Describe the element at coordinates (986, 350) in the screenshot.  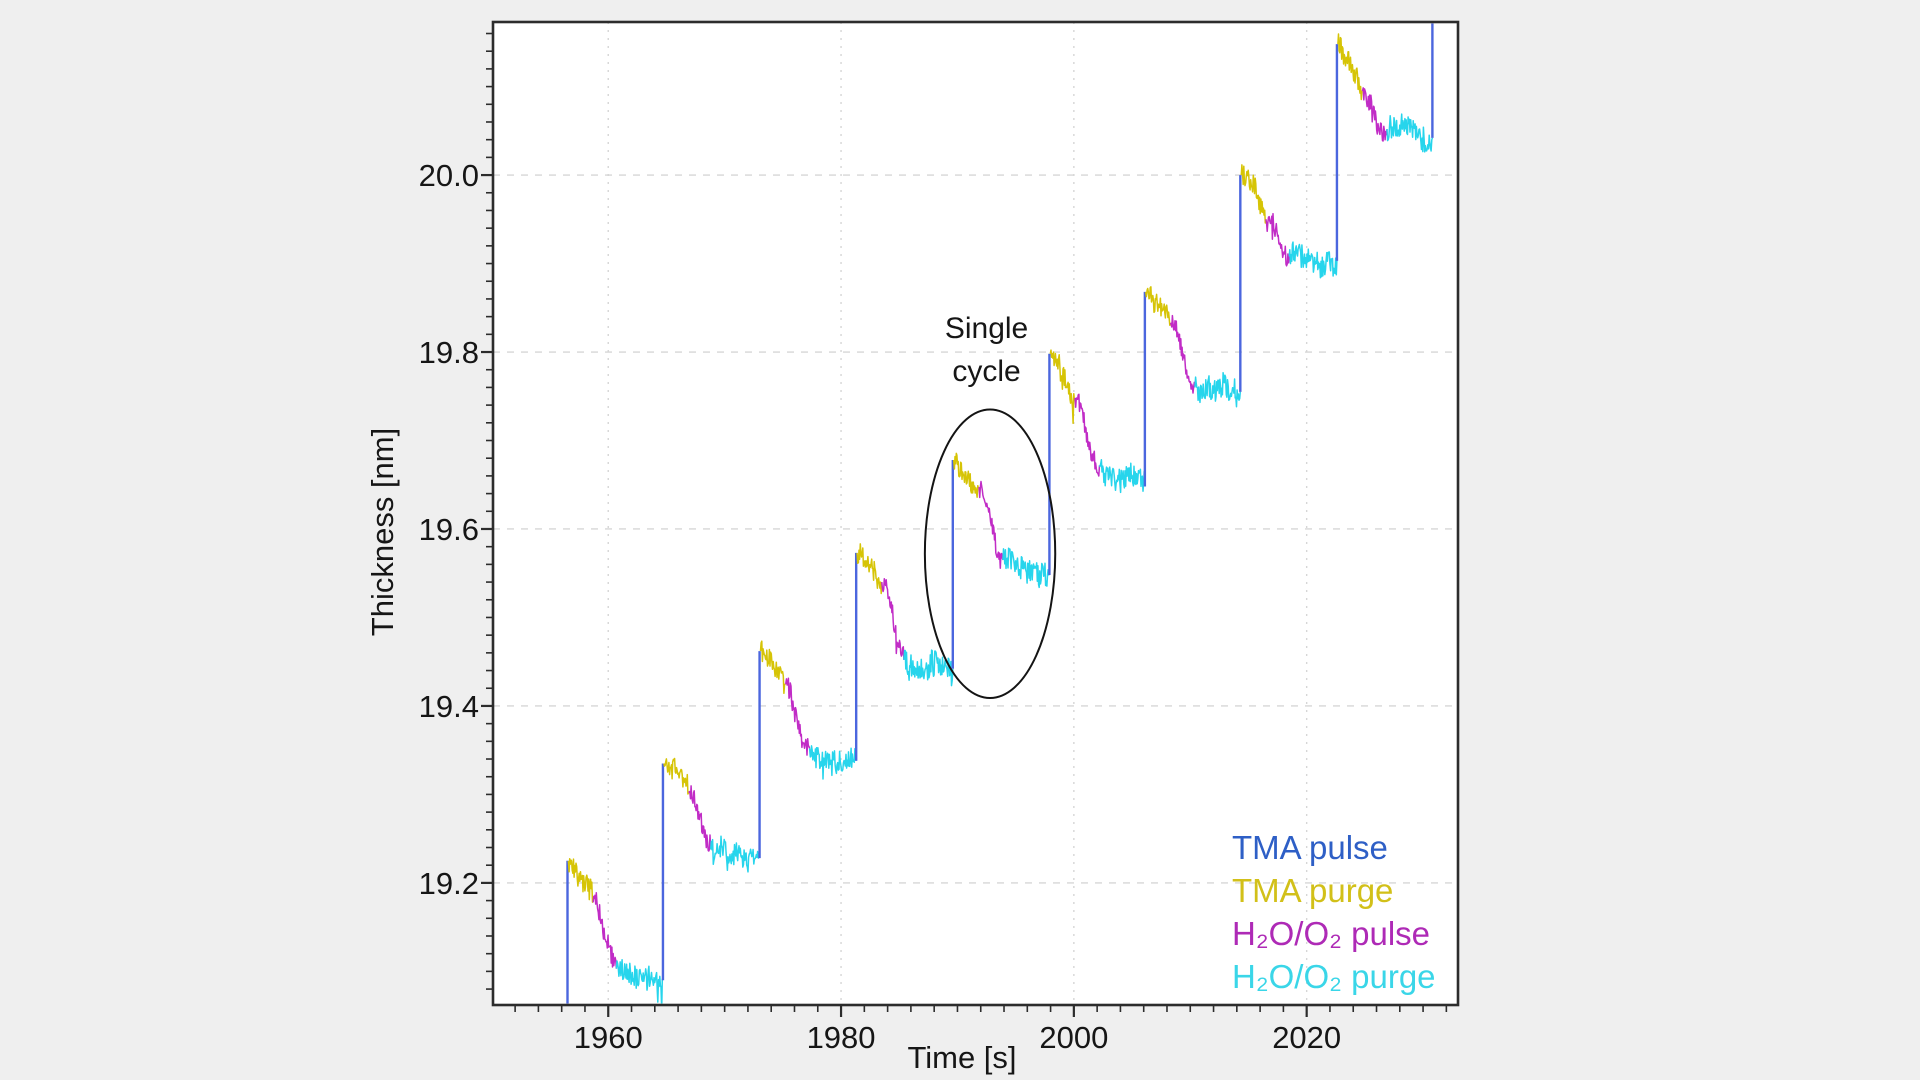
I see `single-cycle-annotation: Single cycle` at that location.